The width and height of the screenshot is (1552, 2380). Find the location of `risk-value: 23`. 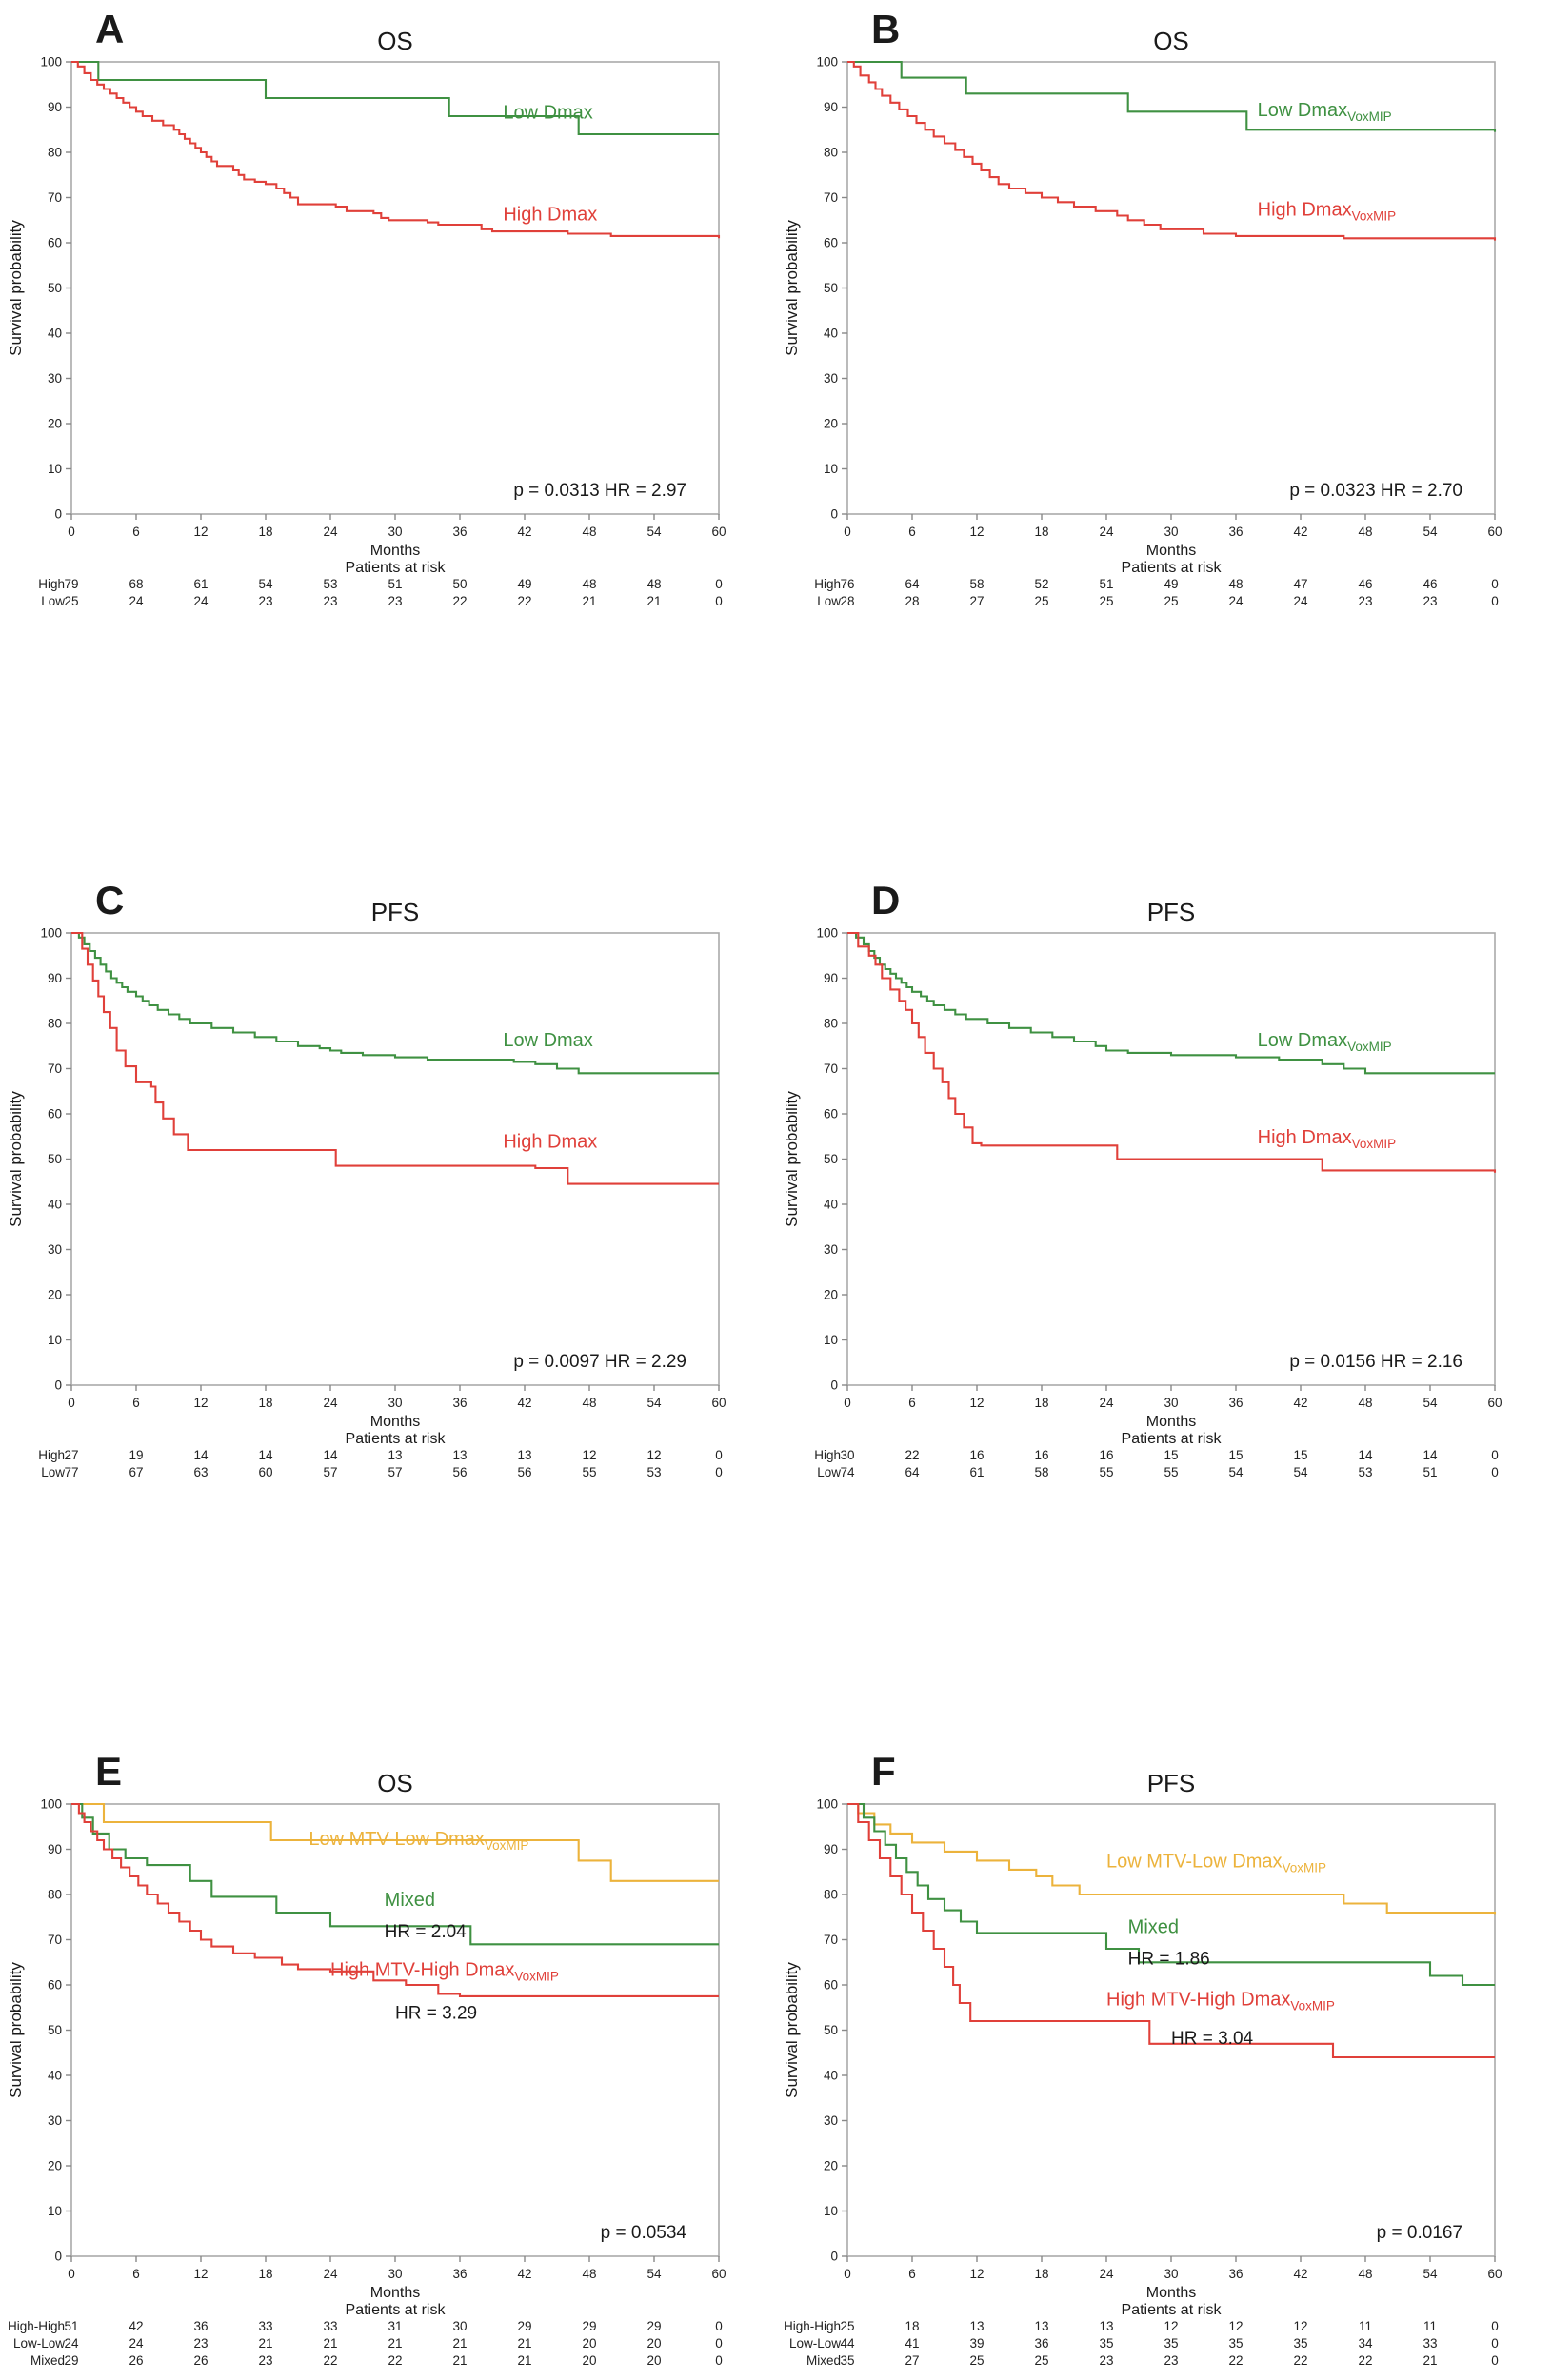

risk-value: 23 is located at coordinates (1430, 601).